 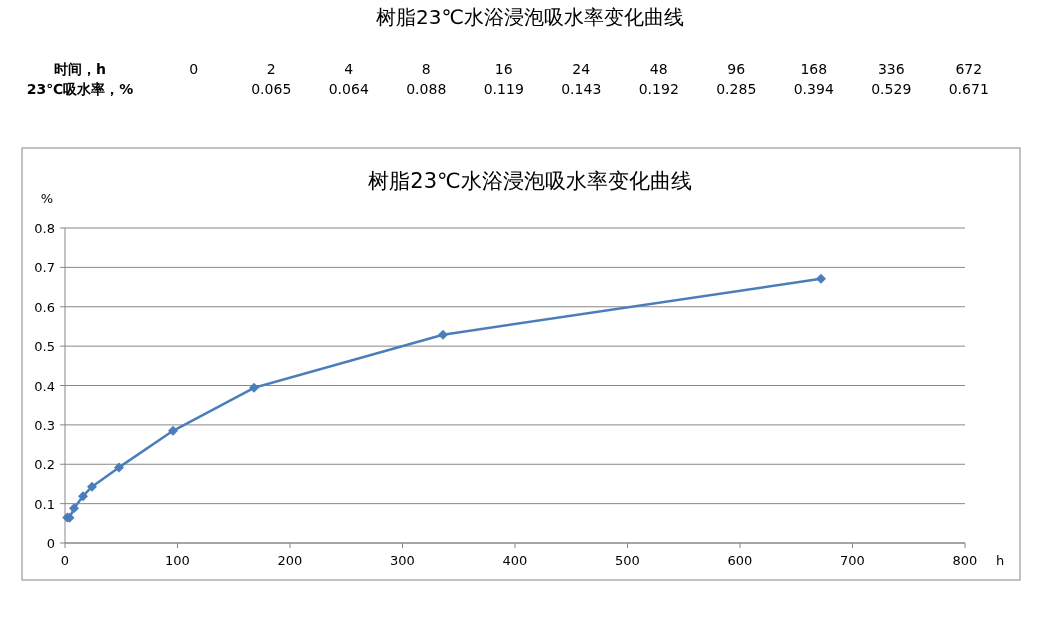 I want to click on x-tick-label: 600, so click(x=740, y=560).